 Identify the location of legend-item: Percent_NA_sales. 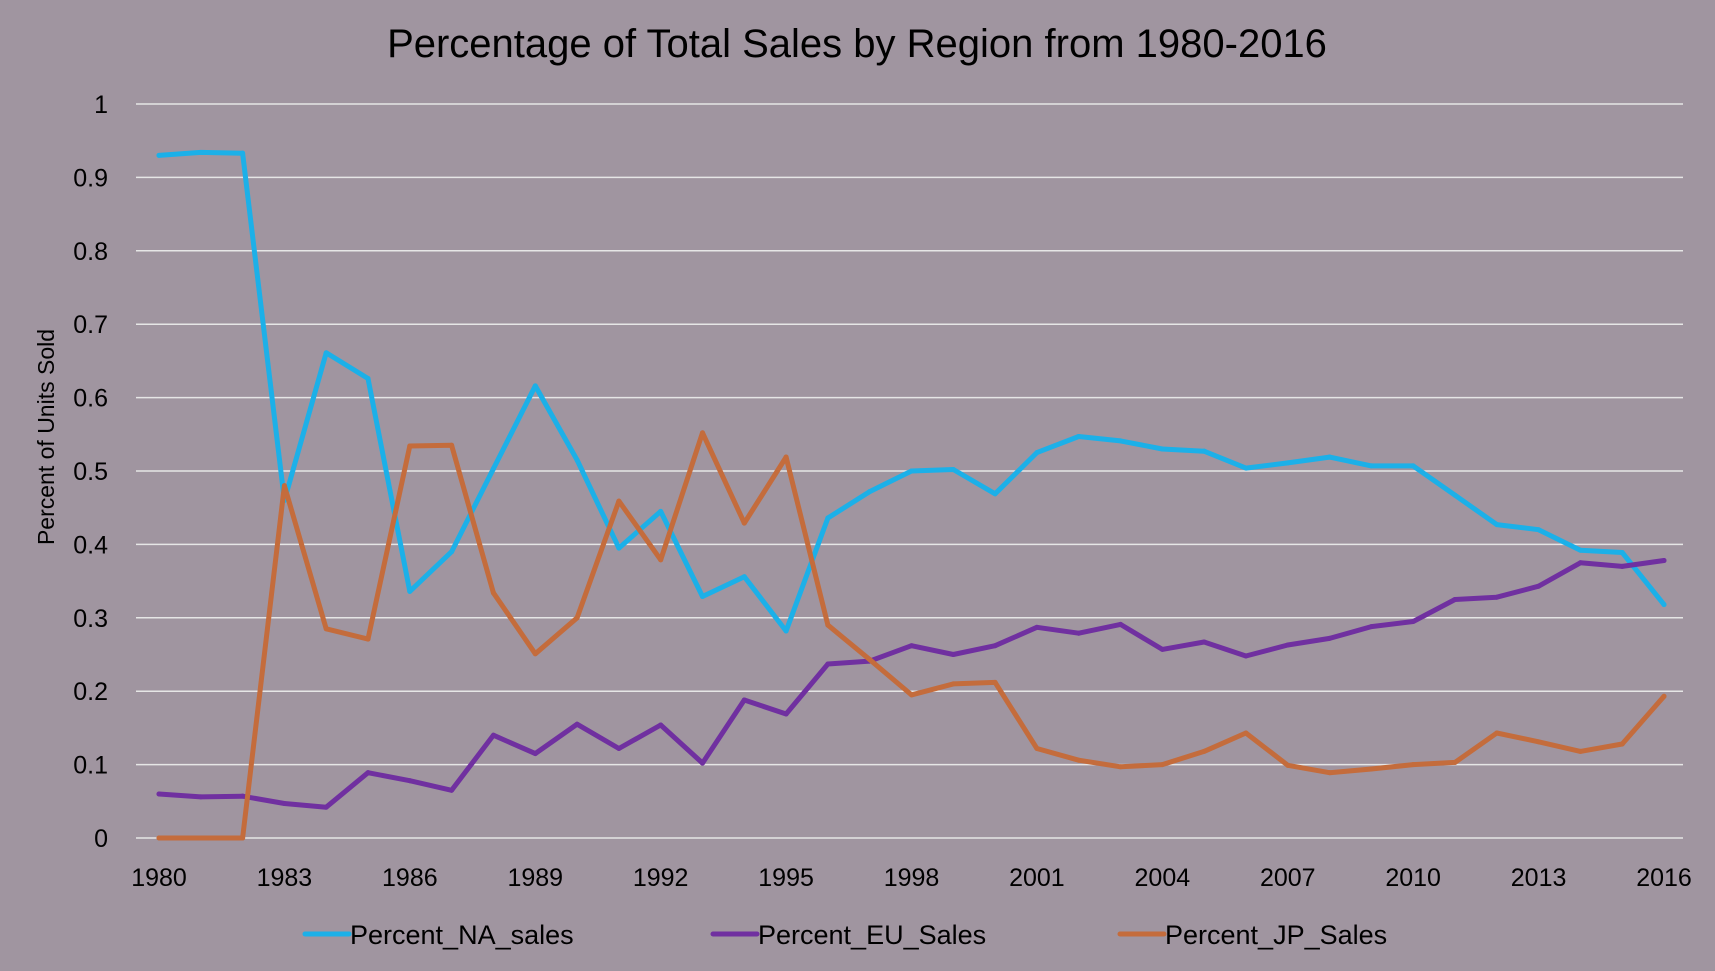
(438, 935).